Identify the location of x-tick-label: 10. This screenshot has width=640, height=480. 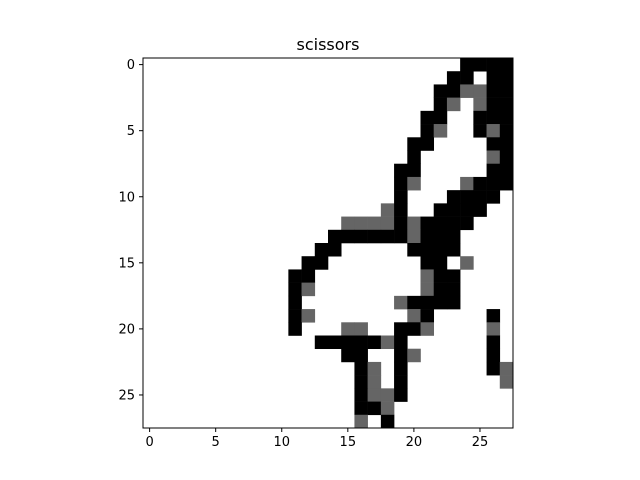
(281, 442).